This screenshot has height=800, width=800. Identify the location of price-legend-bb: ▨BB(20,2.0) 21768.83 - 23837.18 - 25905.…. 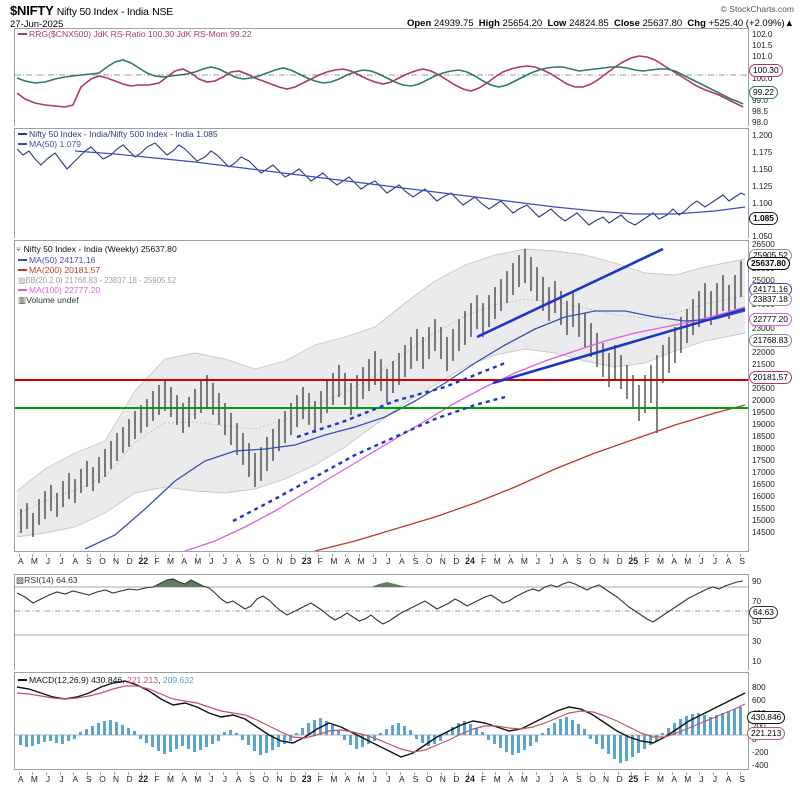
(97, 281).